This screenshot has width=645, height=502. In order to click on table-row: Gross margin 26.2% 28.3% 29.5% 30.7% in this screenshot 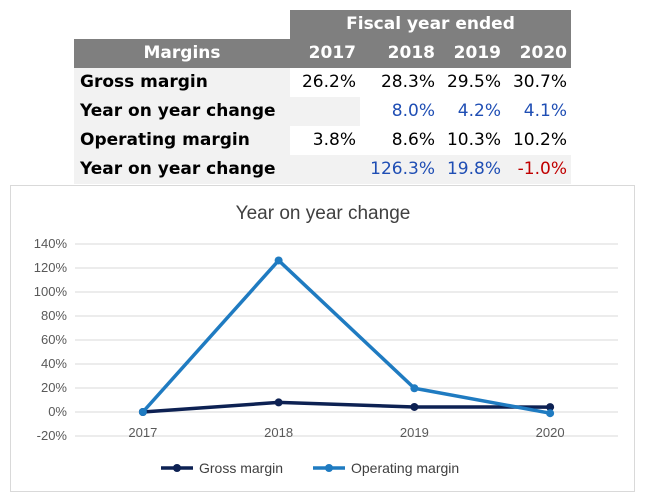, I will do `click(322, 82)`.